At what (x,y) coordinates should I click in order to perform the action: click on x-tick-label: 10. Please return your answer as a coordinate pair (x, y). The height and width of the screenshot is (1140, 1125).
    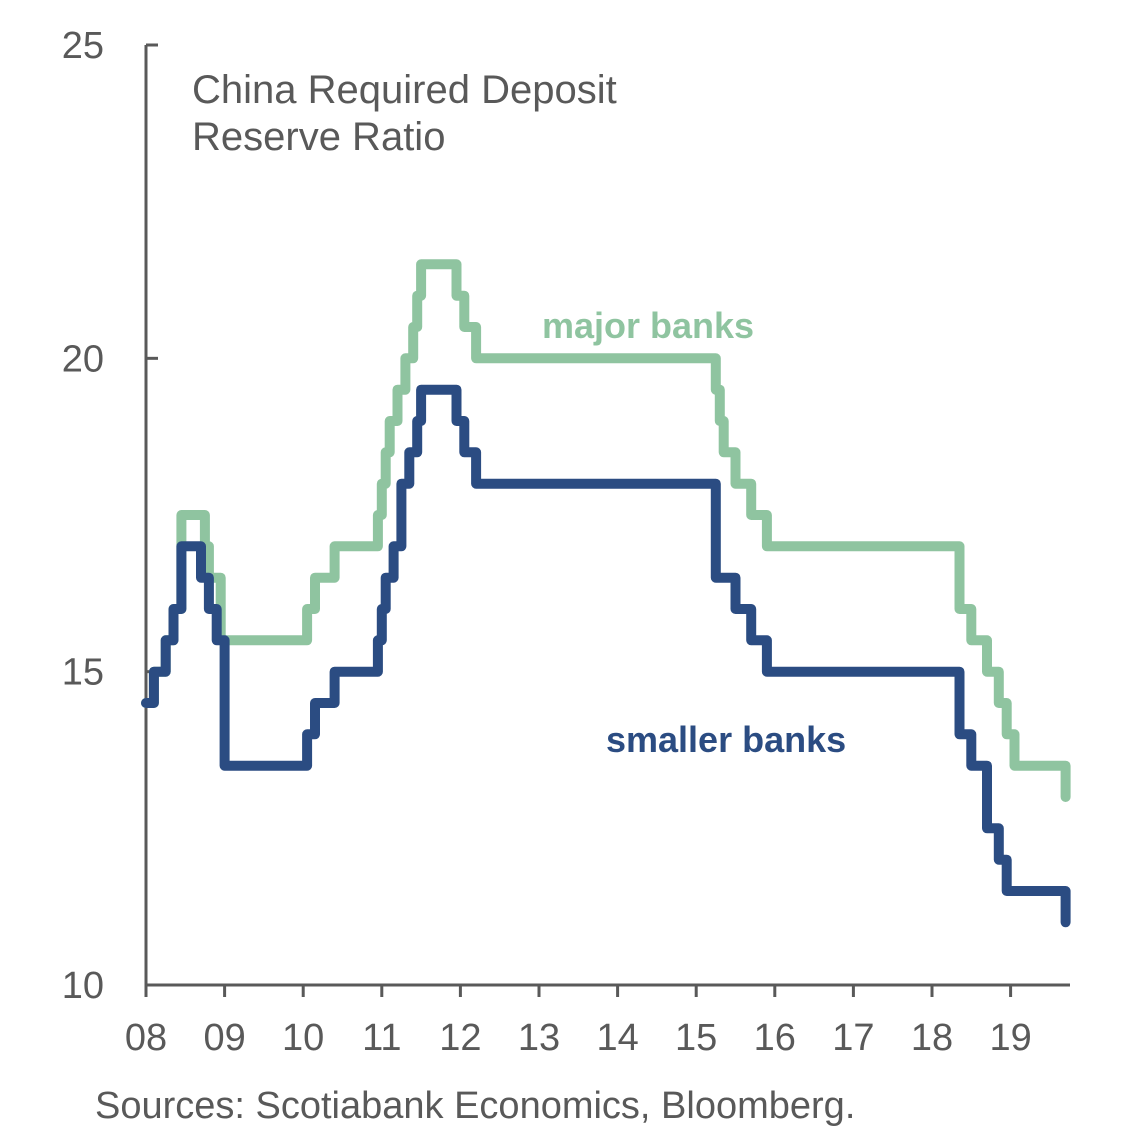
    Looking at the image, I should click on (303, 1038).